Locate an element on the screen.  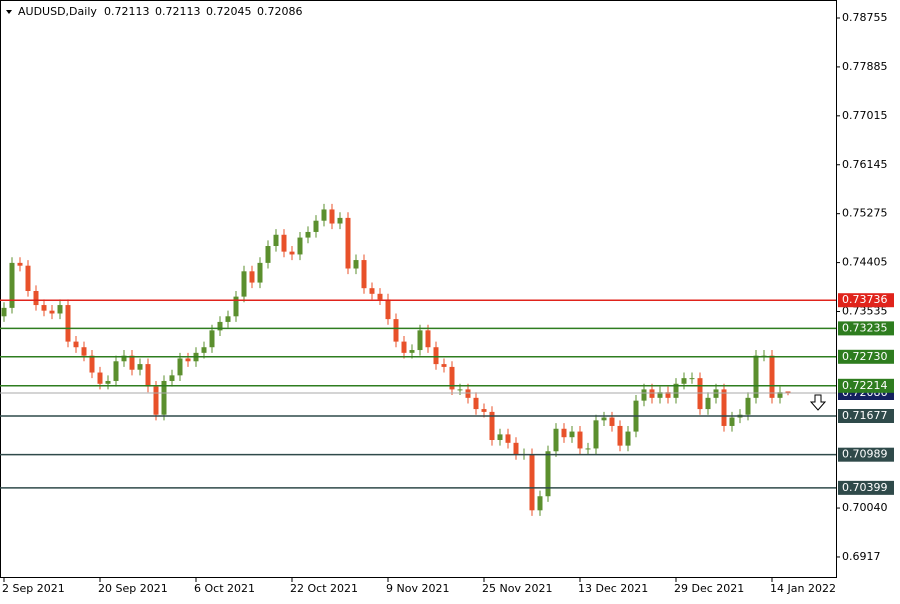
level-label: 0.73235 is located at coordinates (865, 327).